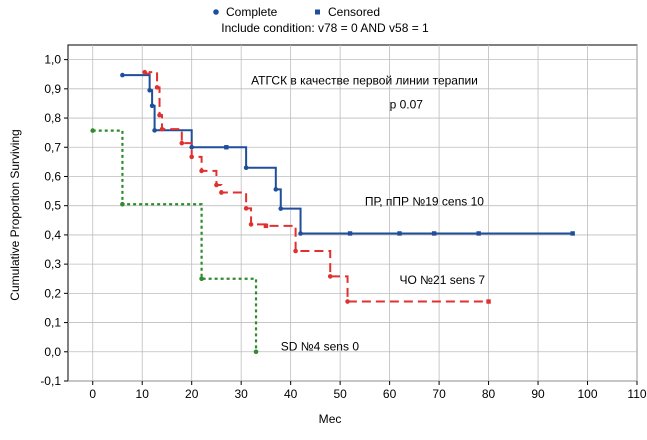 The height and width of the screenshot is (440, 647). Describe the element at coordinates (320, 346) in the screenshot. I see `annotation: SD №4 sens 0` at that location.